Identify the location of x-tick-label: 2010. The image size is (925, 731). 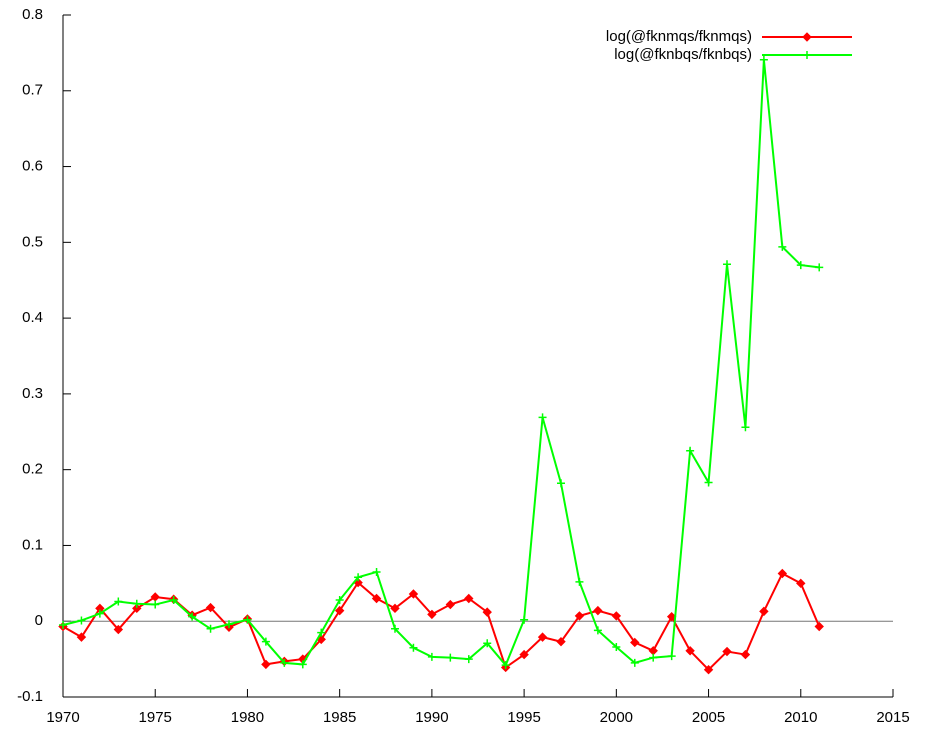
(800, 717).